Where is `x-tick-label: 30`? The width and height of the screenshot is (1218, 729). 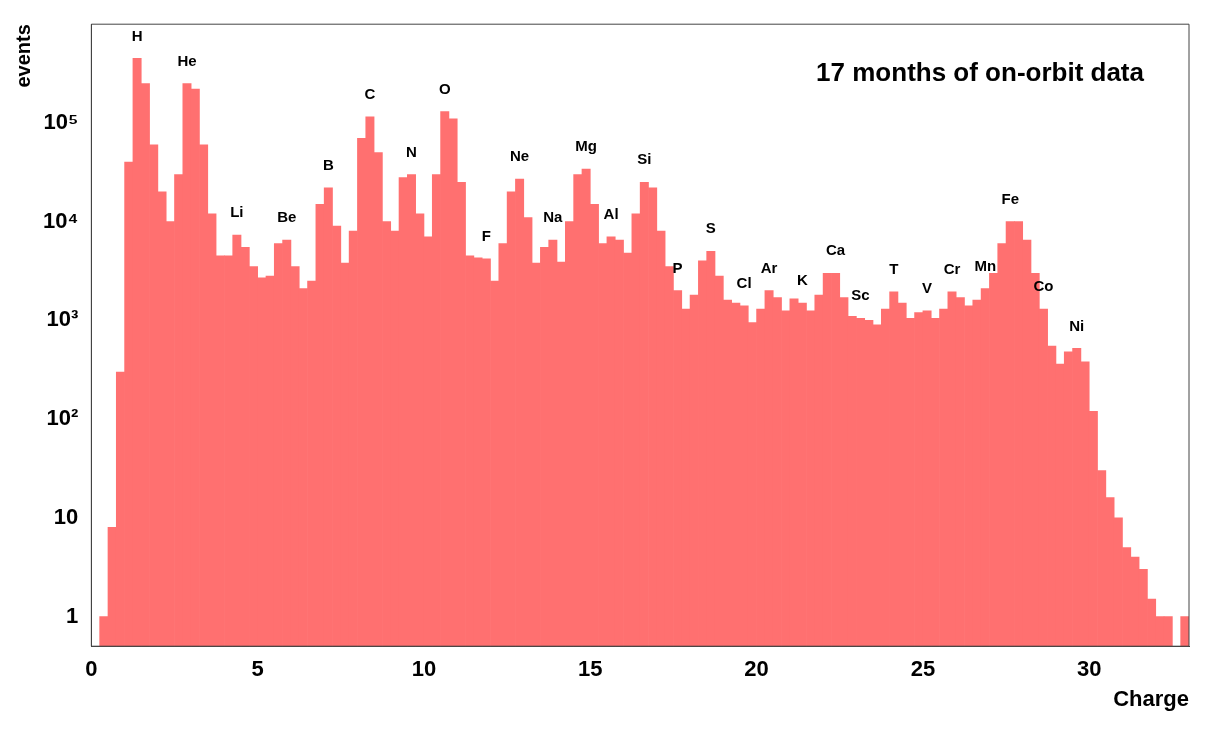
x-tick-label: 30 is located at coordinates (1089, 669).